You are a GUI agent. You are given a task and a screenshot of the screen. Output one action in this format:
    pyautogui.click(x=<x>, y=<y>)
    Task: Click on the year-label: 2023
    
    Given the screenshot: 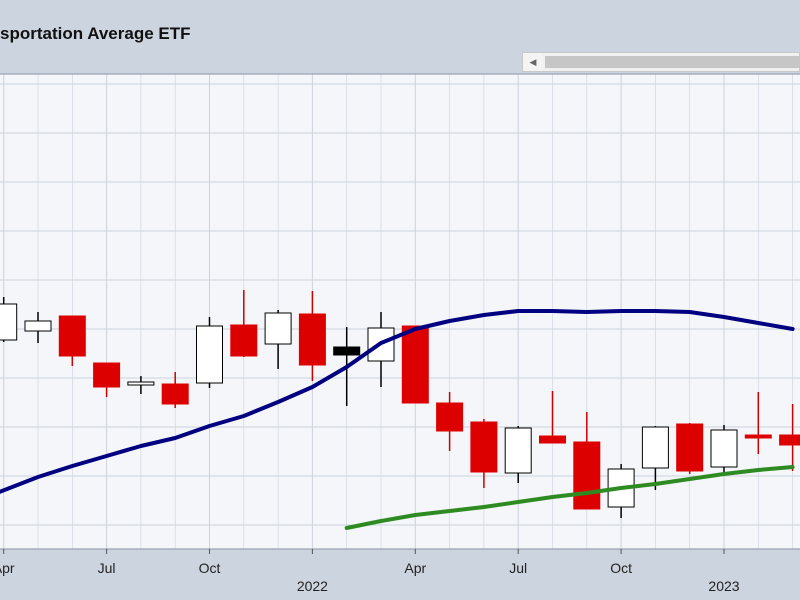 What is the action you would take?
    pyautogui.click(x=723, y=586)
    